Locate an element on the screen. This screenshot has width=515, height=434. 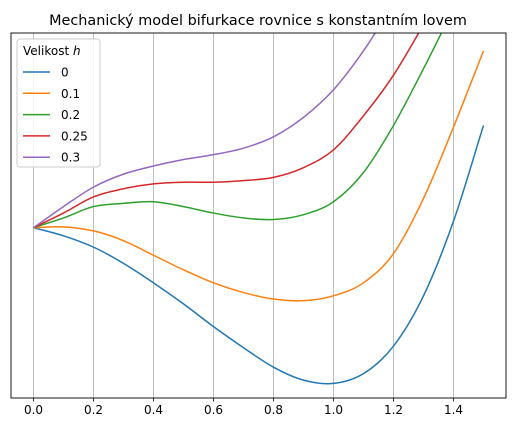
legend: Velikost h 0 0.1 0.2 0.25 0.3 is located at coordinates (58, 103).